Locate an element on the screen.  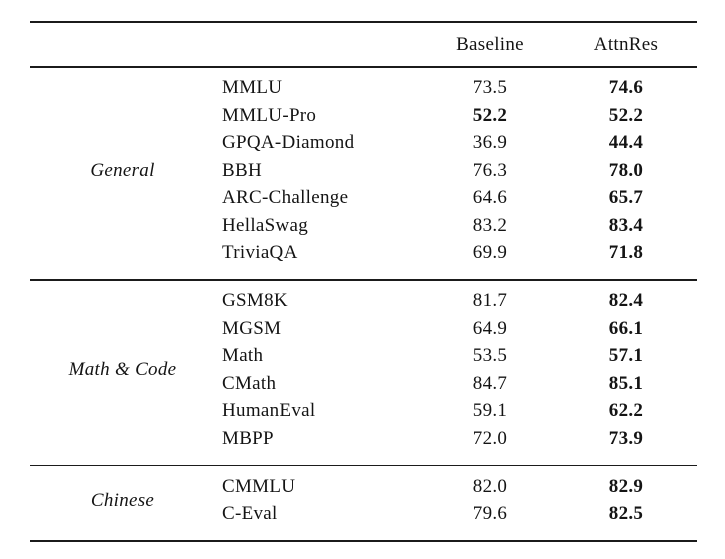
table-row: GSM8K 81.7 82.4 is located at coordinates (456, 302).